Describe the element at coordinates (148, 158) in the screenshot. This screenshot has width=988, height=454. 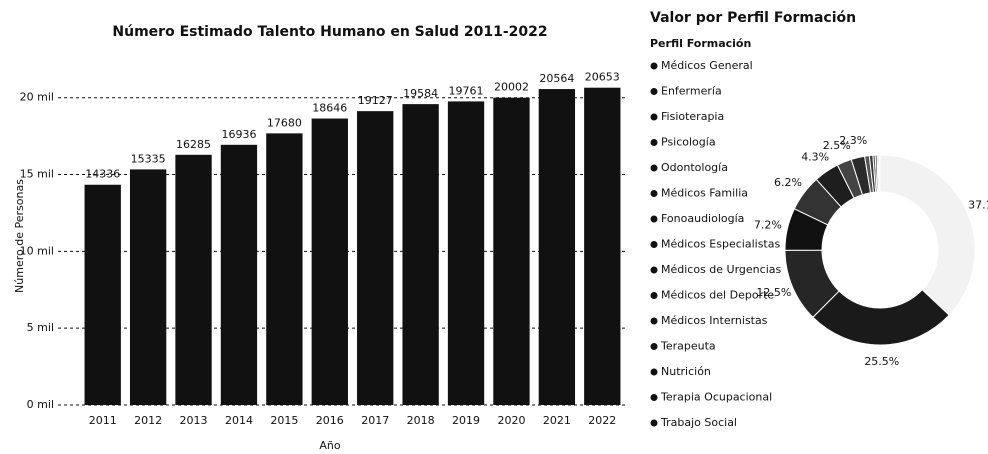
I see `bar-value-label: 15335` at that location.